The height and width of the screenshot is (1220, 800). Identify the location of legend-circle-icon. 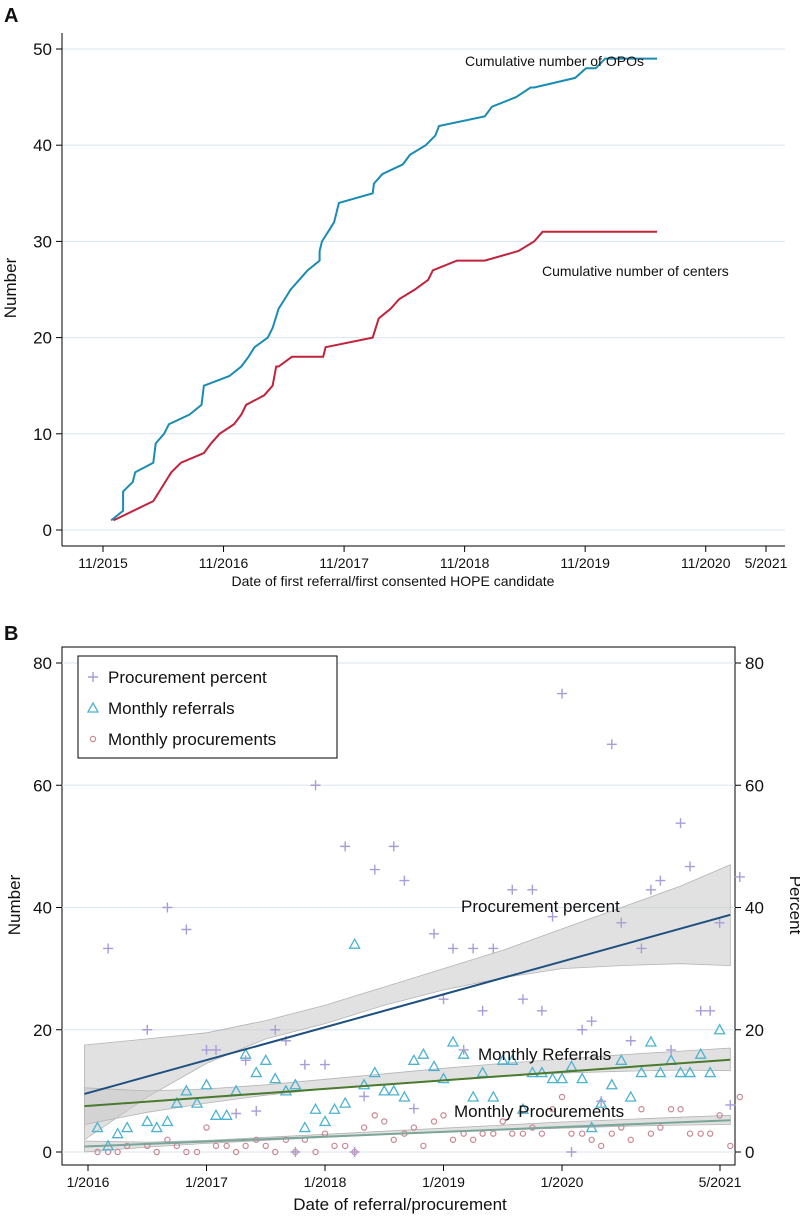
(93, 739).